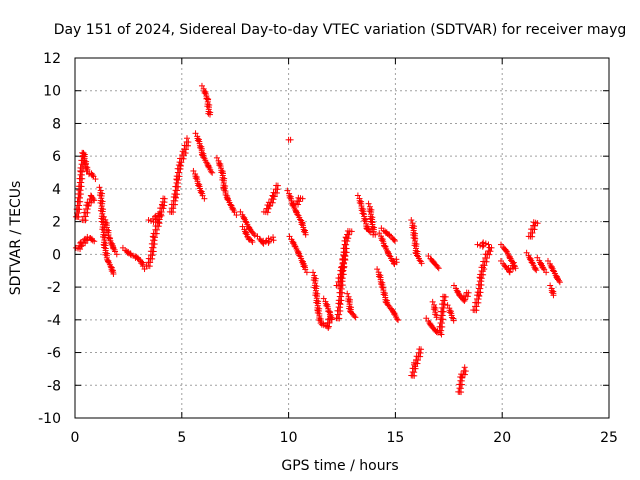  Describe the element at coordinates (56, 255) in the screenshot. I see `y-tick-label: 0` at that location.